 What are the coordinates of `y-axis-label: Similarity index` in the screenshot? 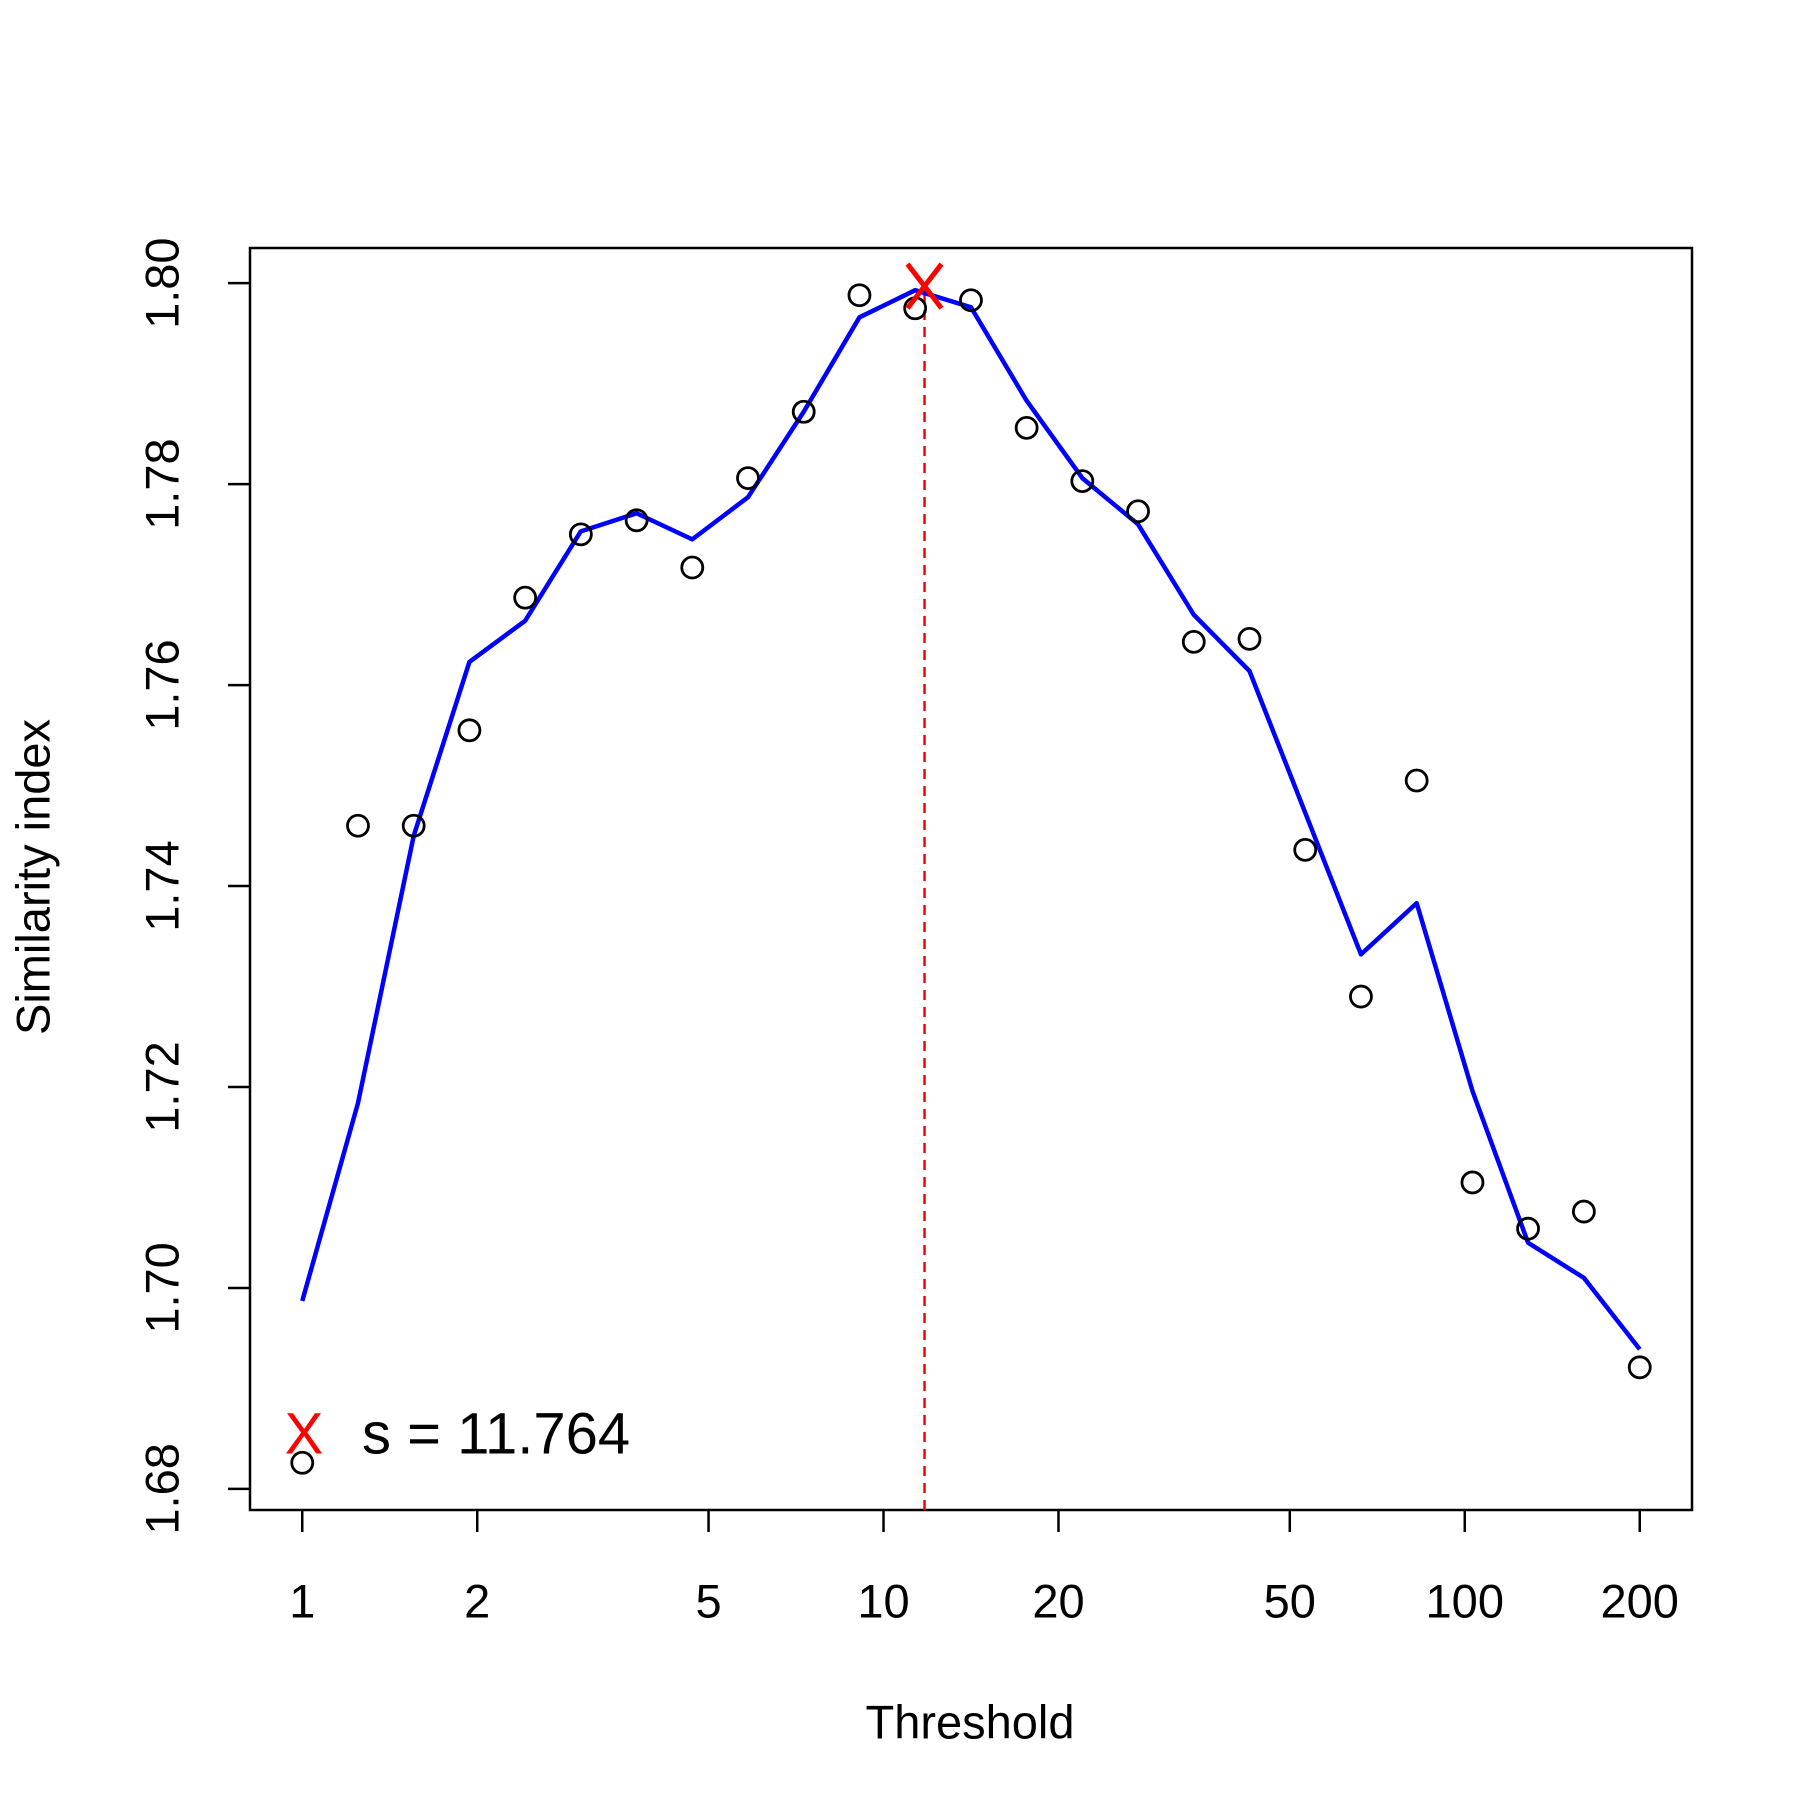 It's located at (32, 877).